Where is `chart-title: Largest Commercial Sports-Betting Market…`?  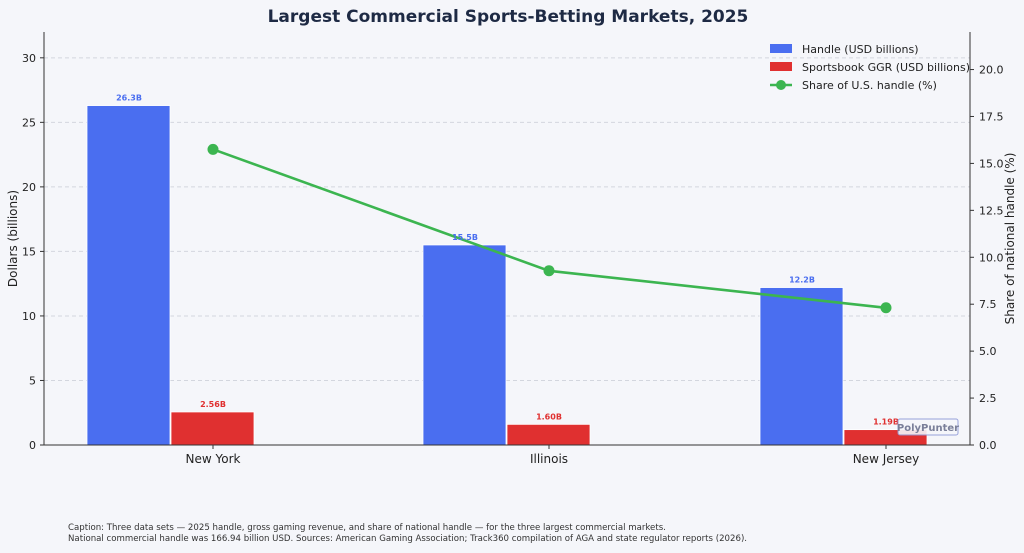
chart-title: Largest Commercial Sports-Betting Market… is located at coordinates (508, 17).